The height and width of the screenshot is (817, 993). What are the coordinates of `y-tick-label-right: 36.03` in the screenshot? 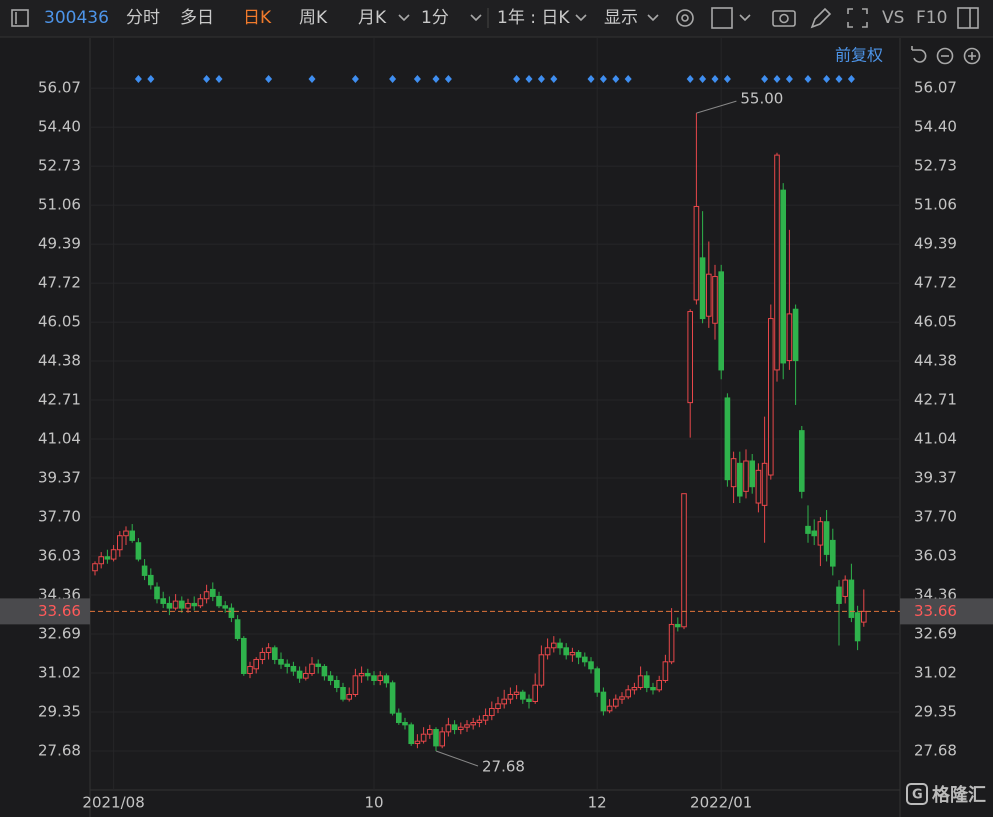 It's located at (935, 556).